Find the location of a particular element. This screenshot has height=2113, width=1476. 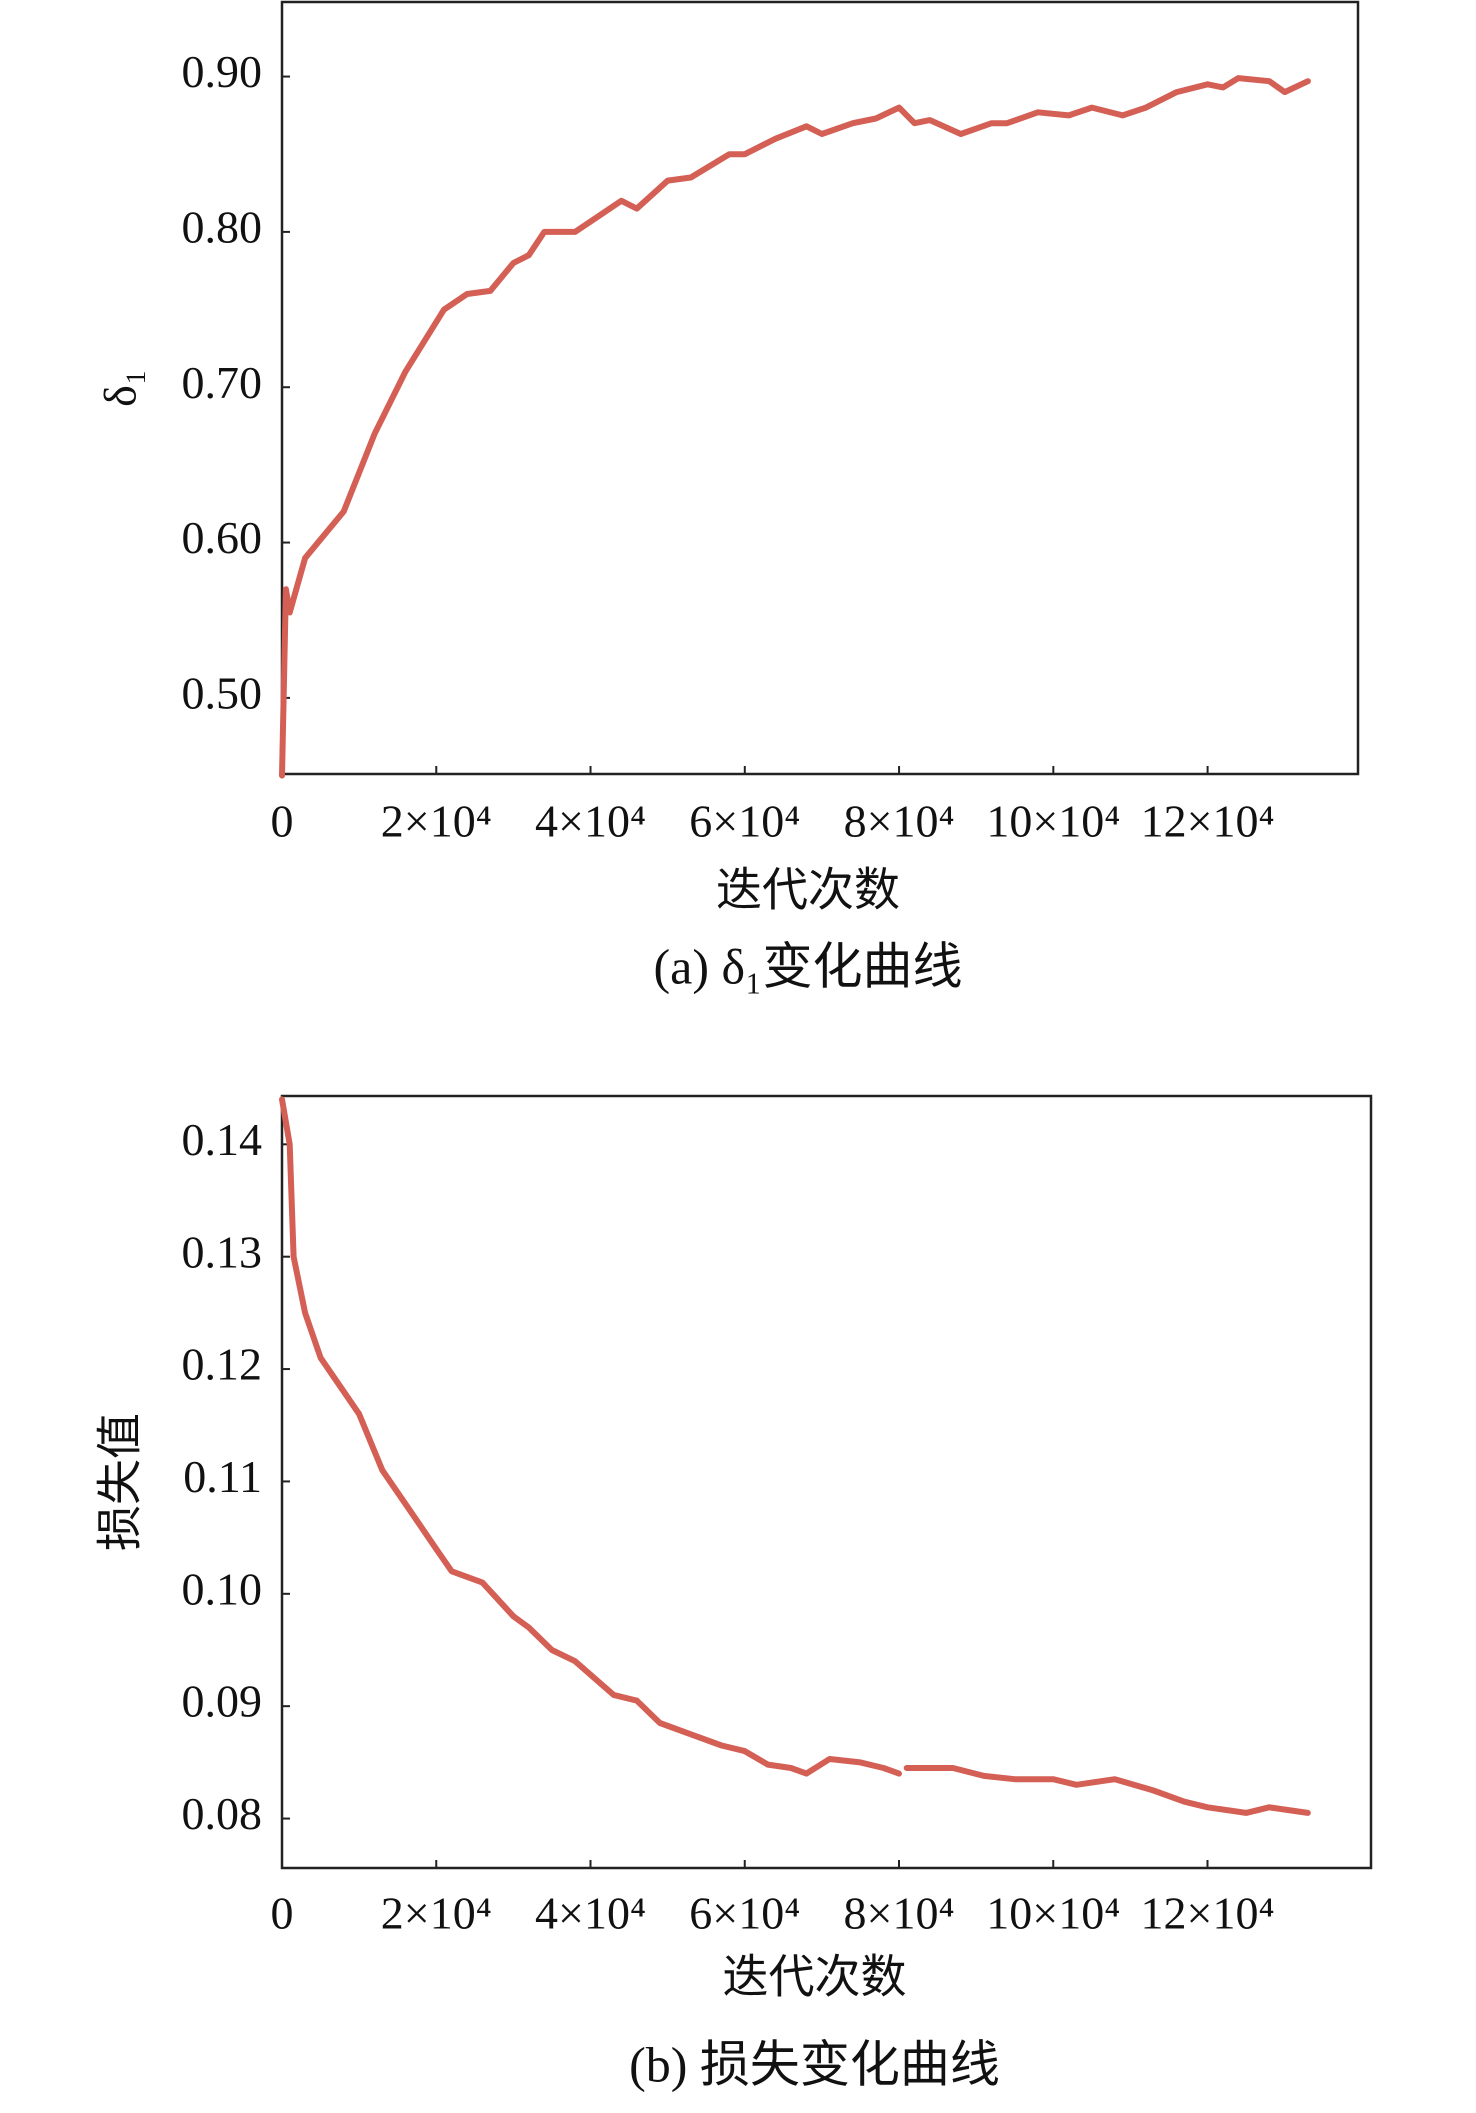

y-tick-label: 0.14 is located at coordinates (222, 1139).